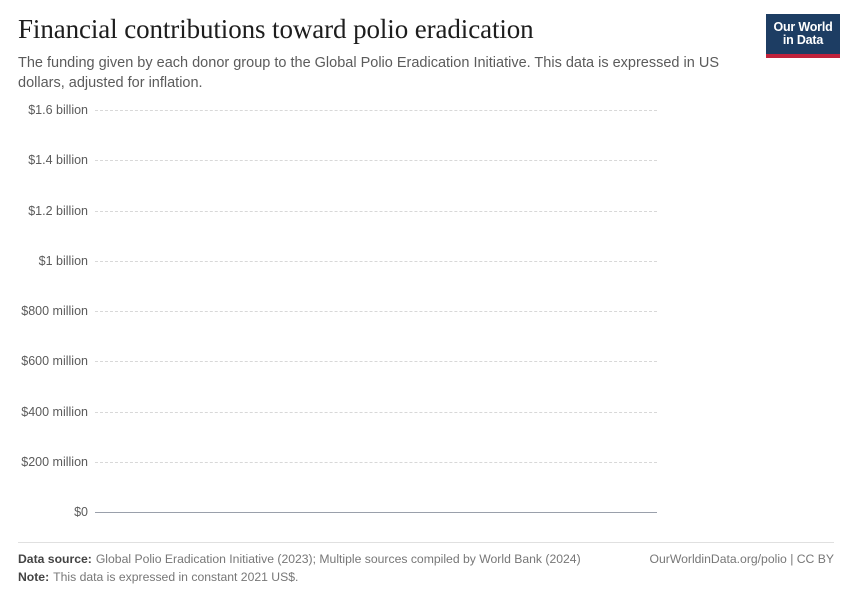 The height and width of the screenshot is (600, 850). What do you see at coordinates (55, 559) in the screenshot?
I see `footer-source-label: Data source:` at bounding box center [55, 559].